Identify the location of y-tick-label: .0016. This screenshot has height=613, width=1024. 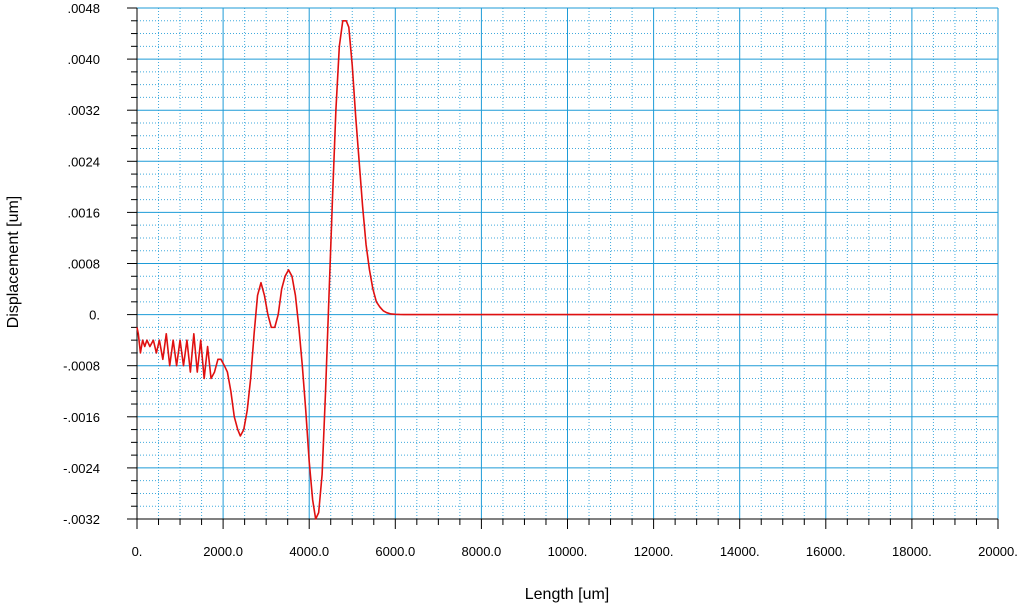
(83, 212).